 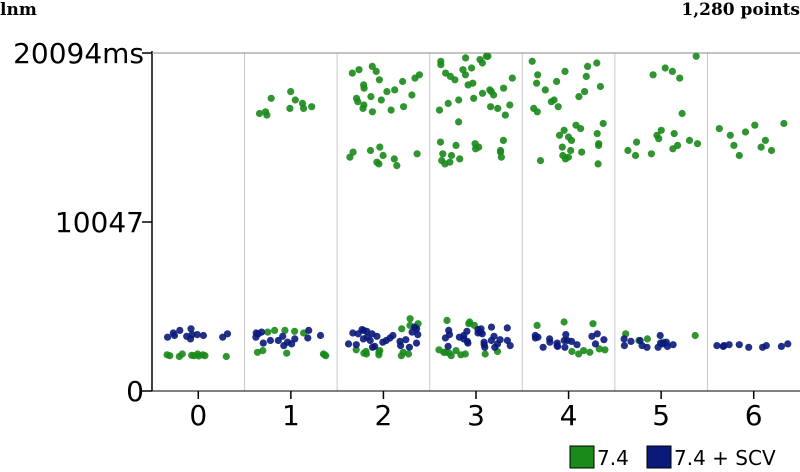 I want to click on y-tick-label: 10047, so click(x=99, y=222).